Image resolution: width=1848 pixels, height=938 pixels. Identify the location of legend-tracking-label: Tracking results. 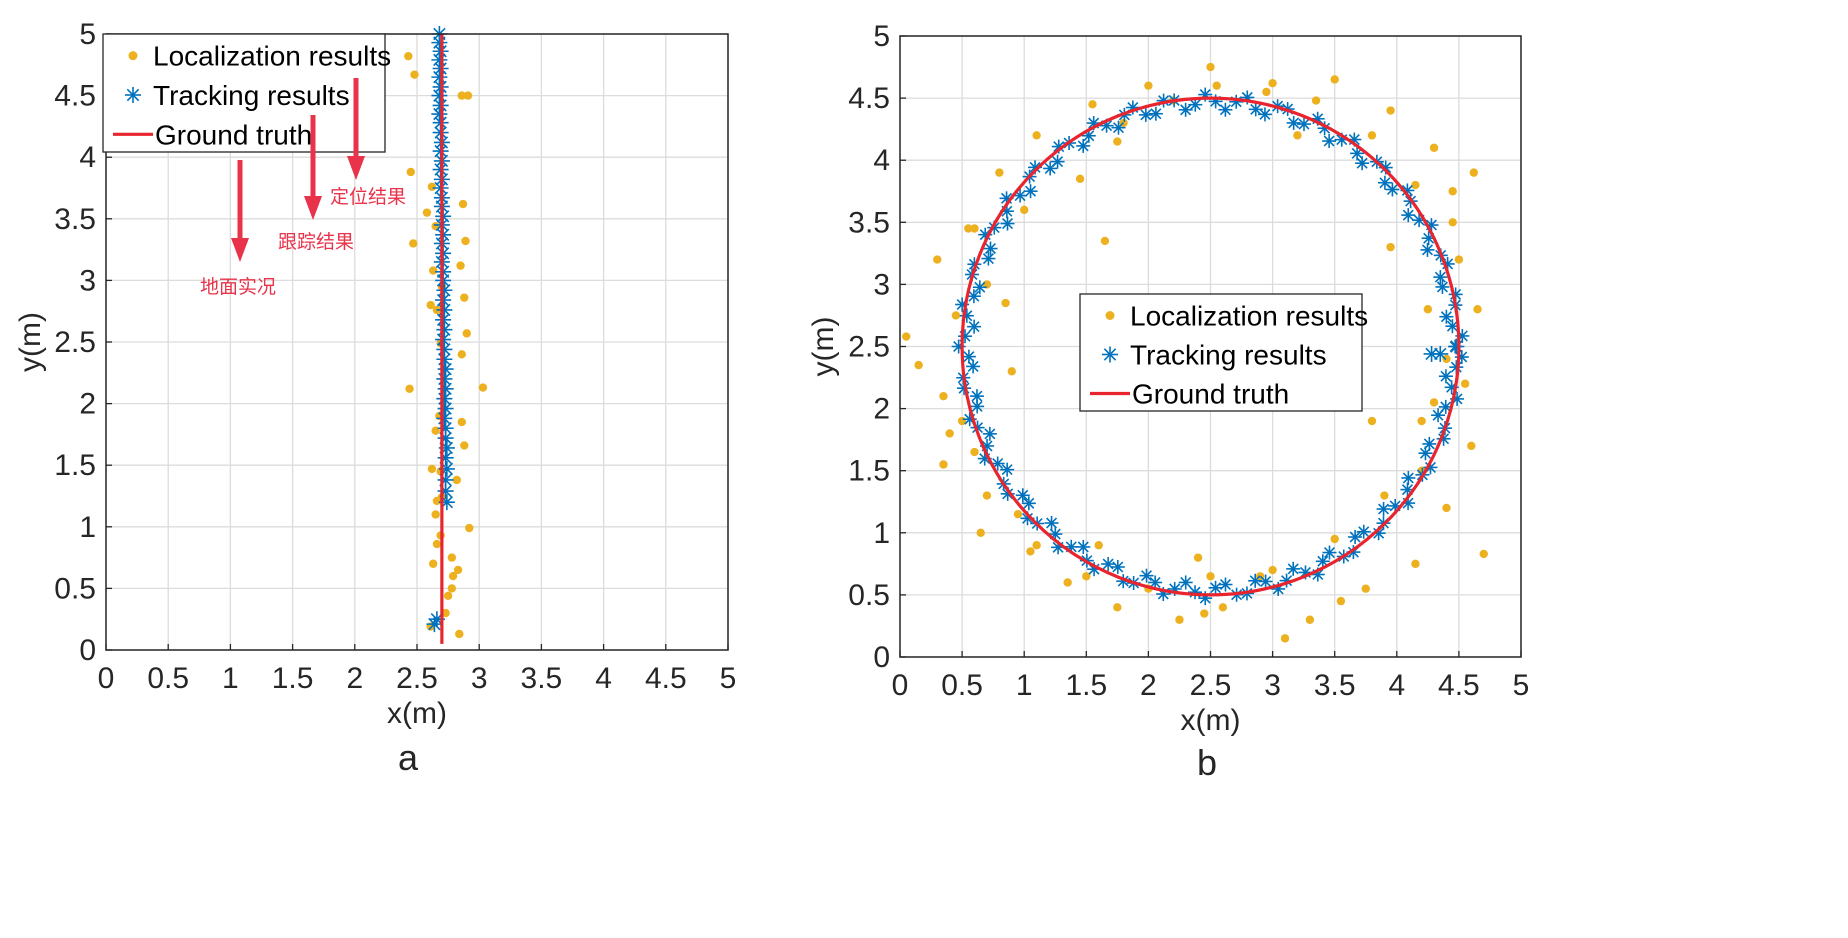
(251, 95).